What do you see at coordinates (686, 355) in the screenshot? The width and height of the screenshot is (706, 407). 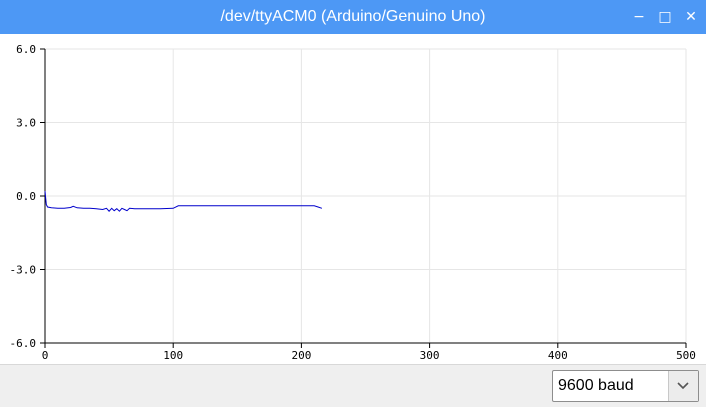 I see `x-tick-label: 500` at bounding box center [686, 355].